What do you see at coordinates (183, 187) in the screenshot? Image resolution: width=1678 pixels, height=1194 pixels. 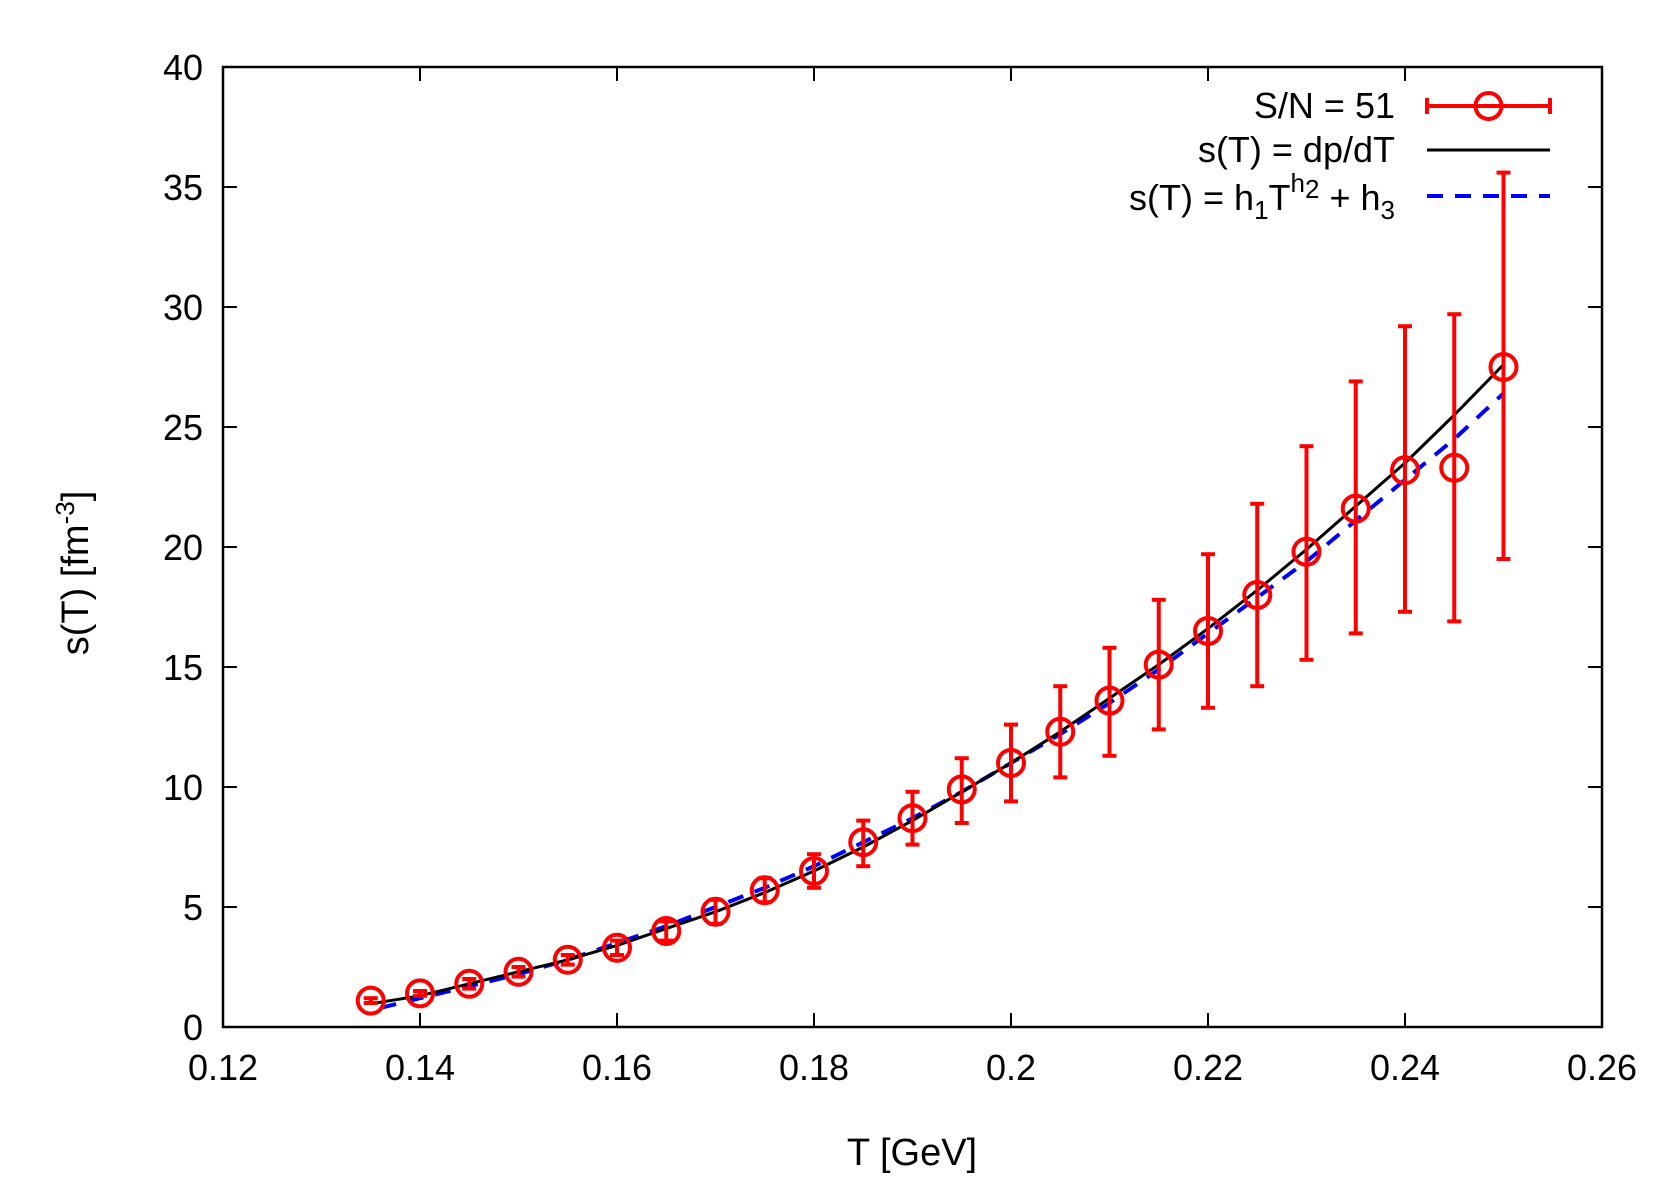 I see `y-tick-label: 35` at bounding box center [183, 187].